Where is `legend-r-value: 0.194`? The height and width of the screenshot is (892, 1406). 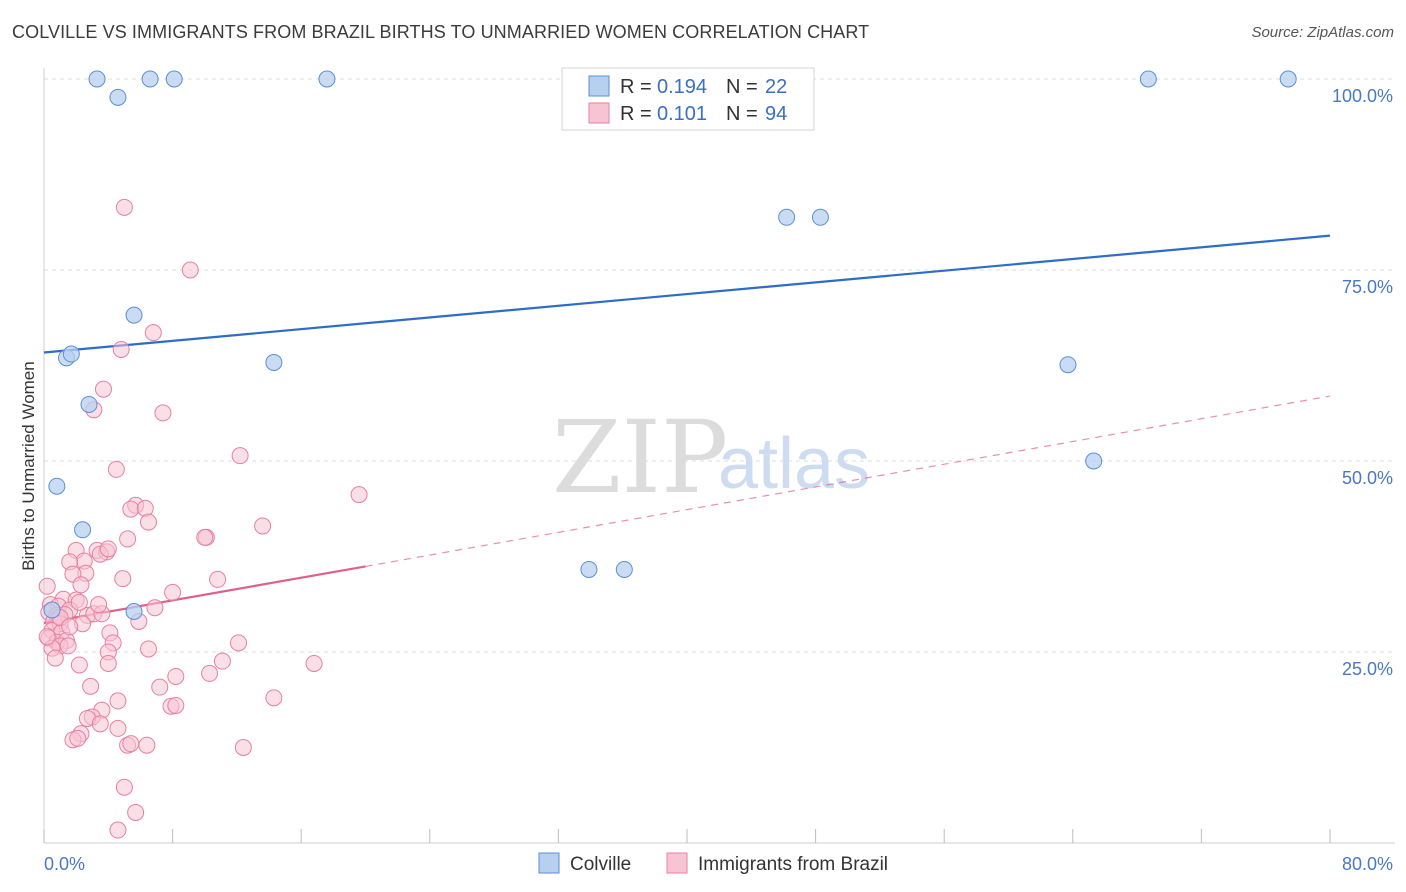
legend-r-value: 0.194 is located at coordinates (682, 87).